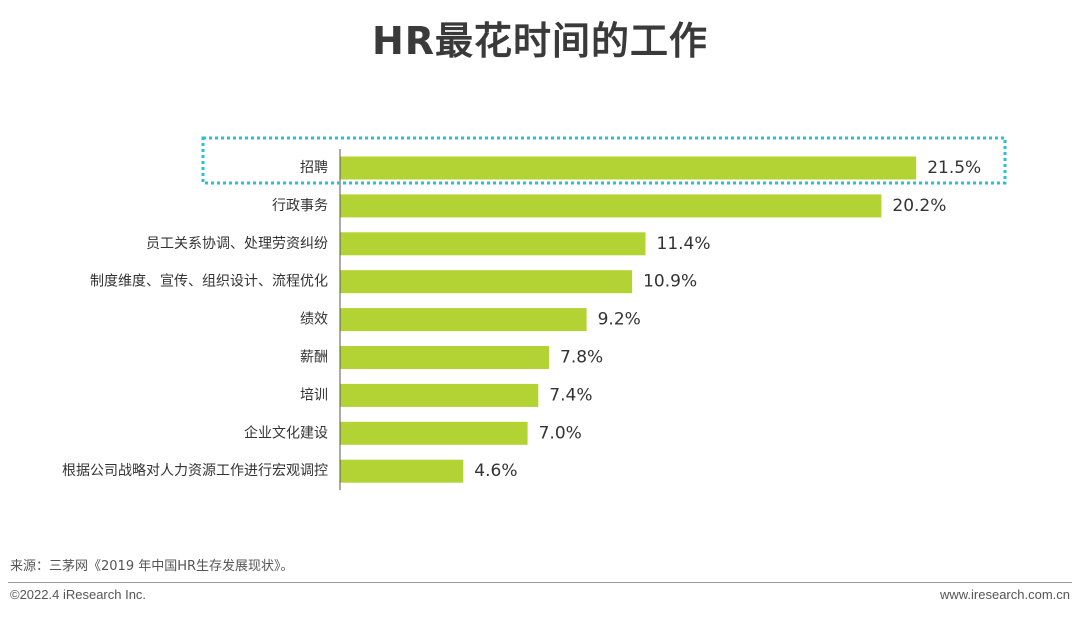 The width and height of the screenshot is (1080, 618). I want to click on category-label: 薪酬, so click(314, 358).